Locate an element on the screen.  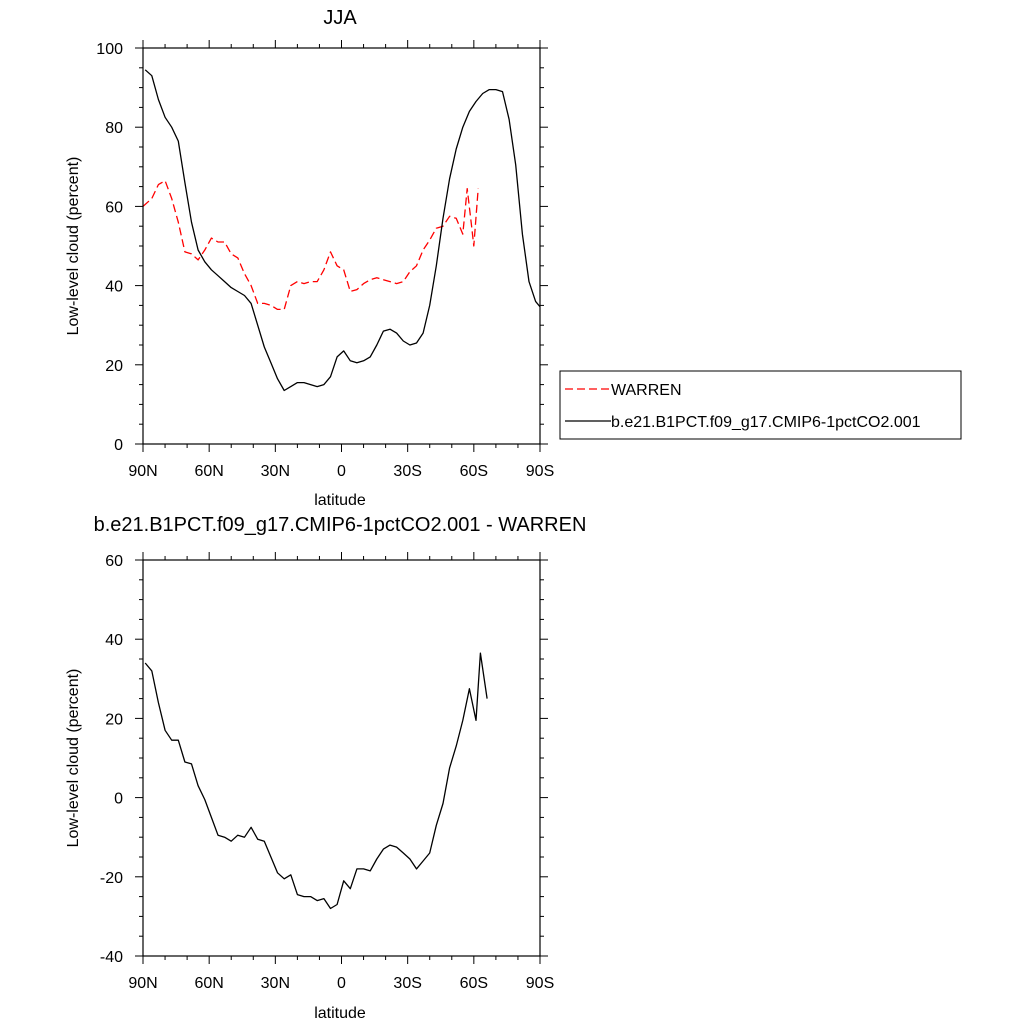
bottom-x-axis-label: latitude is located at coordinates (340, 1013).